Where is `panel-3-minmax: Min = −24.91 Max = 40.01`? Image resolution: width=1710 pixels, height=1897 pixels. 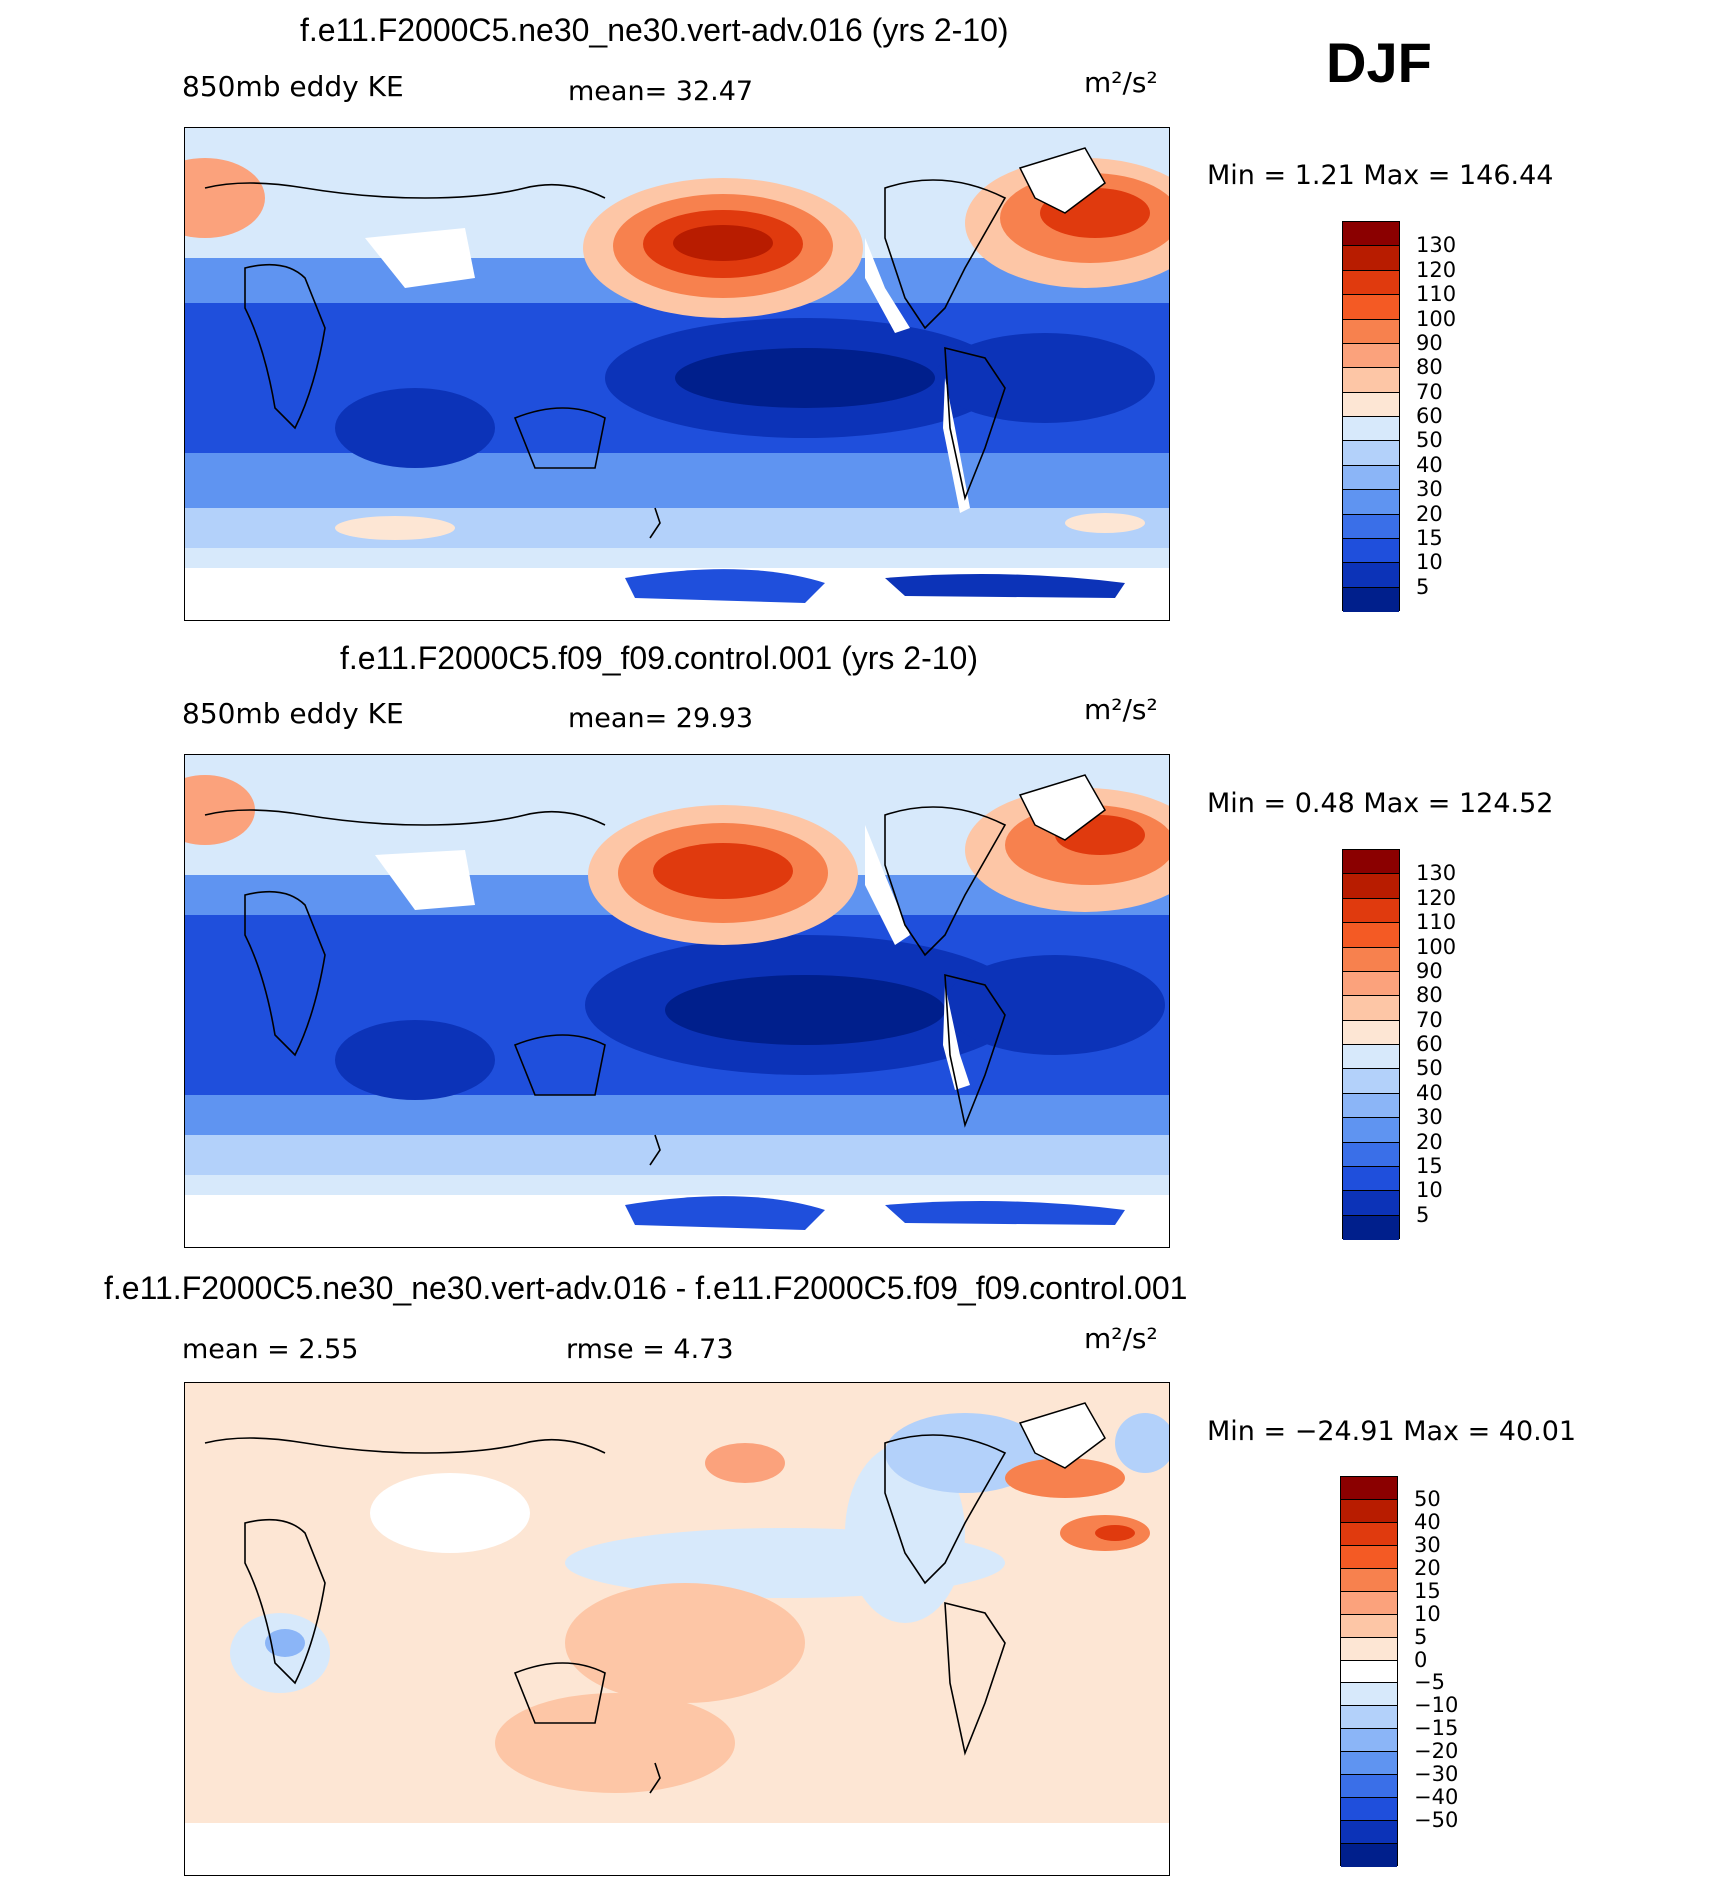
panel-3-minmax: Min = −24.91 Max = 40.01 is located at coordinates (1392, 1431).